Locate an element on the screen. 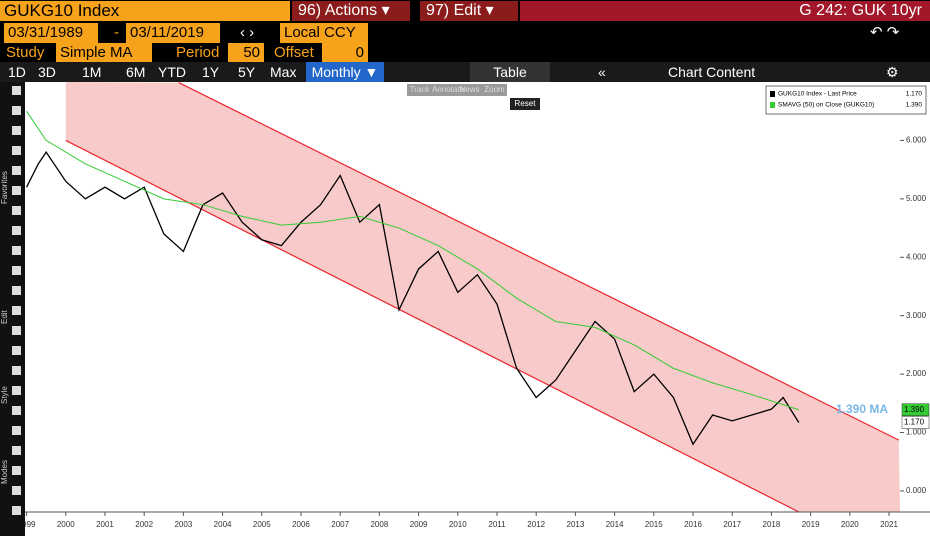  right-axis is located at coordinates (915, 297).